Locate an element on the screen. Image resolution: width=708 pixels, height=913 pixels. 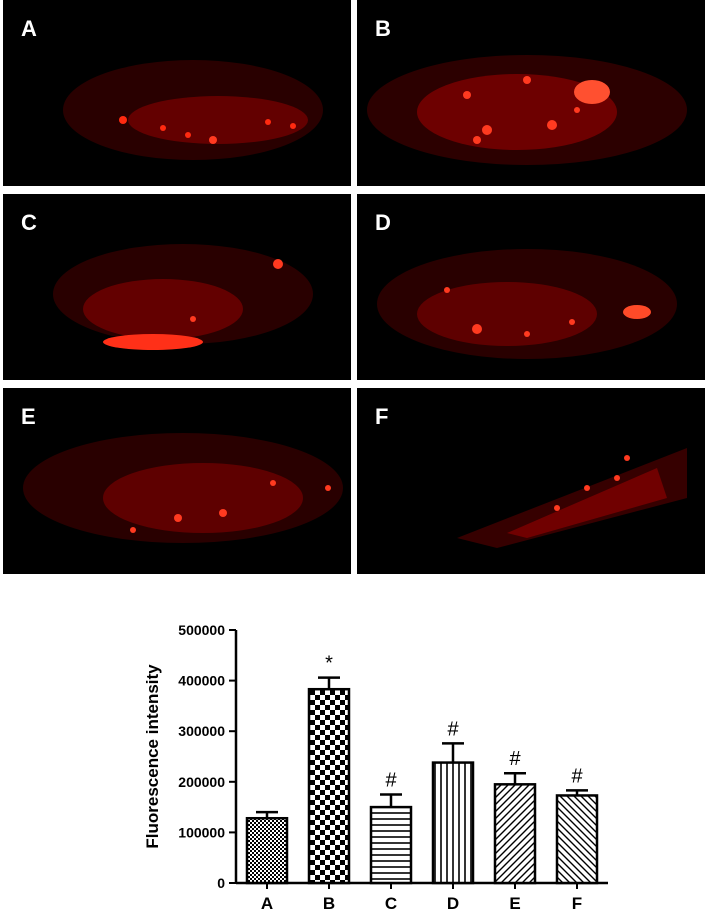
panel-label-c: C is located at coordinates (29, 222).